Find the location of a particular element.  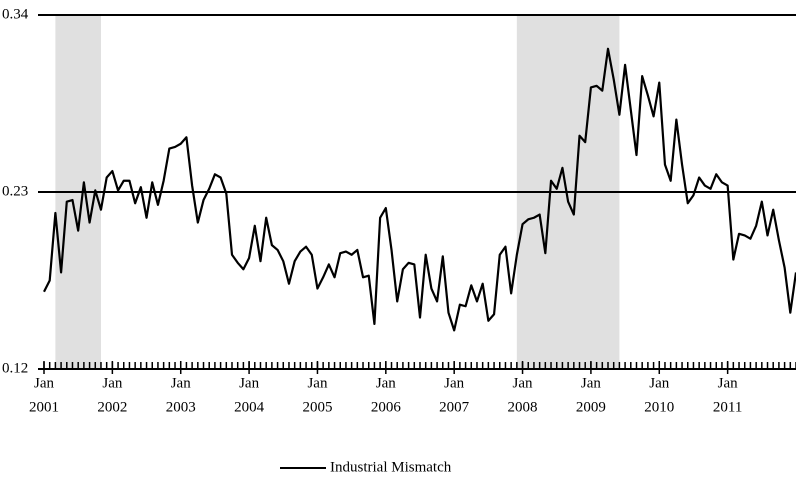

legend-label: Industrial Mismatch is located at coordinates (391, 467).